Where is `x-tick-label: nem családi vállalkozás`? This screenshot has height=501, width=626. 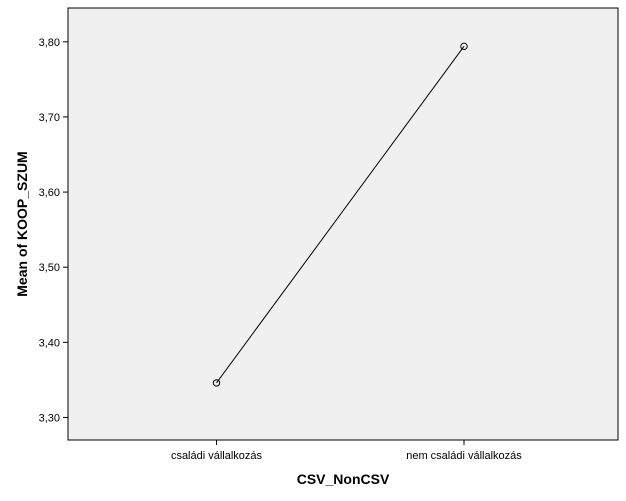 x-tick-label: nem családi vállalkozás is located at coordinates (464, 456).